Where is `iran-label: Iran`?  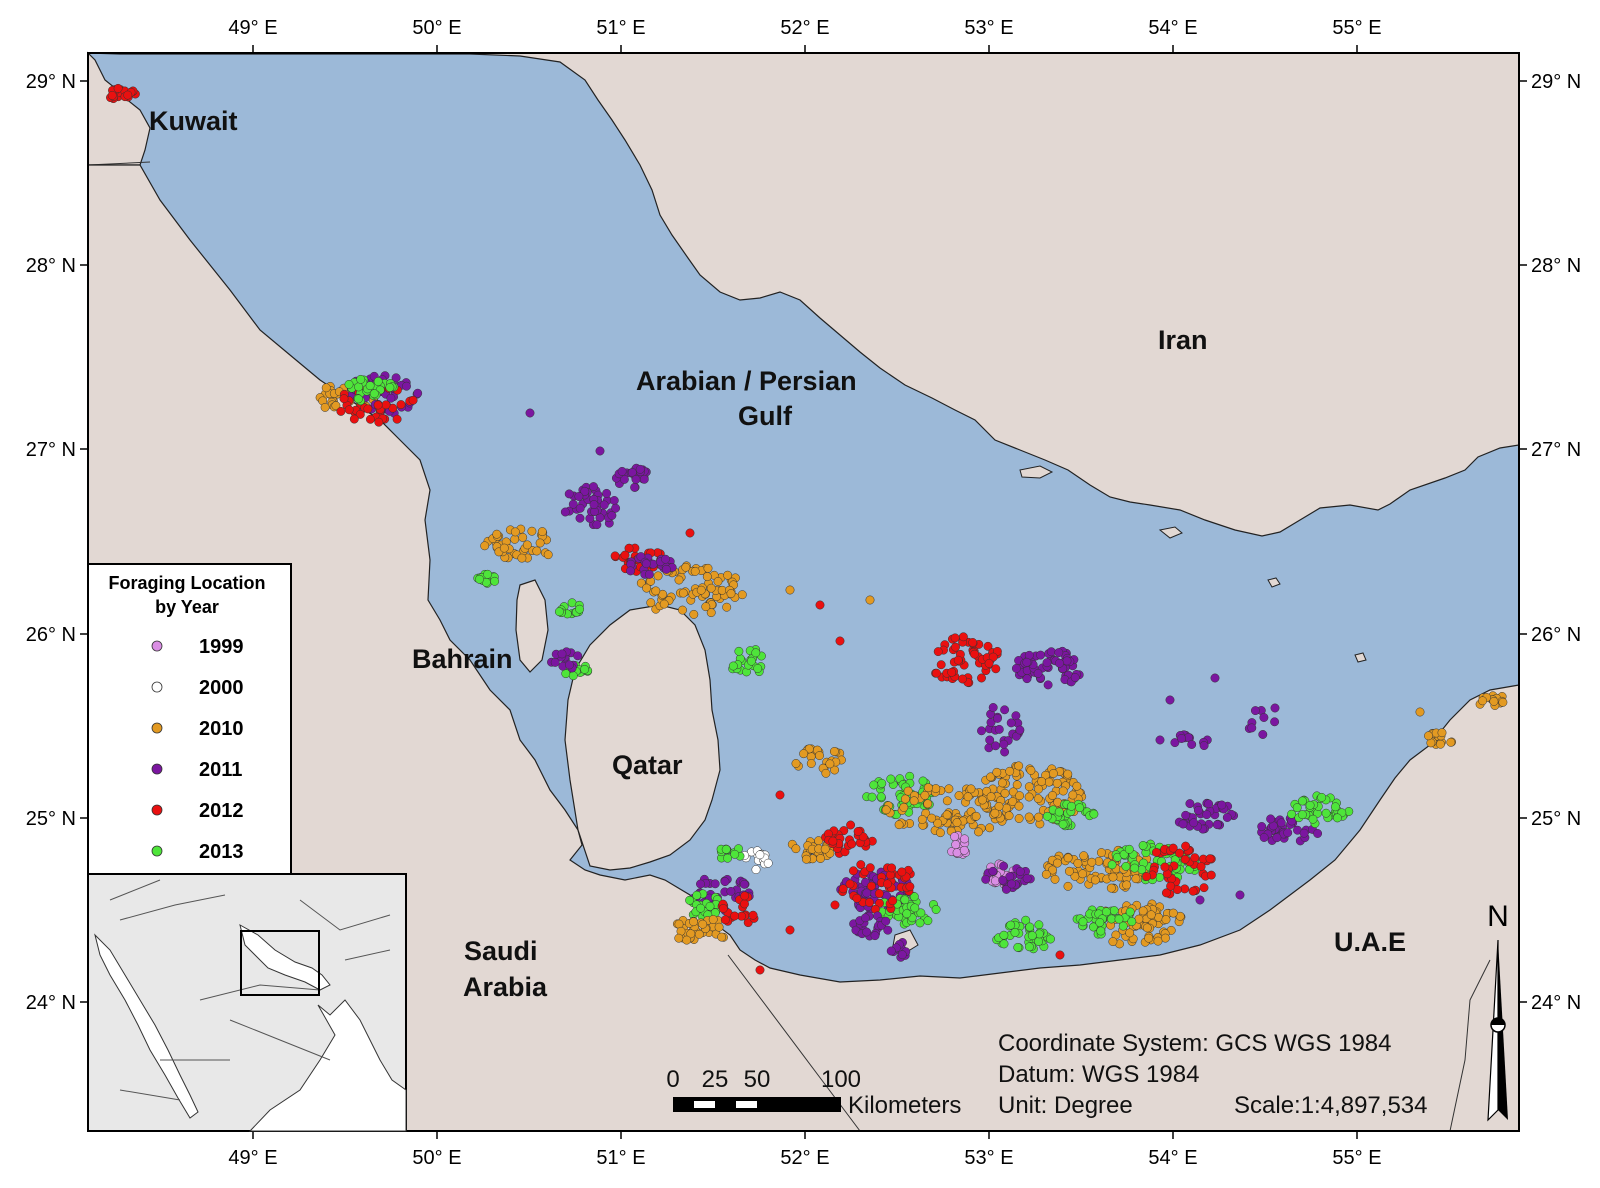 iran-label: Iran is located at coordinates (1183, 340).